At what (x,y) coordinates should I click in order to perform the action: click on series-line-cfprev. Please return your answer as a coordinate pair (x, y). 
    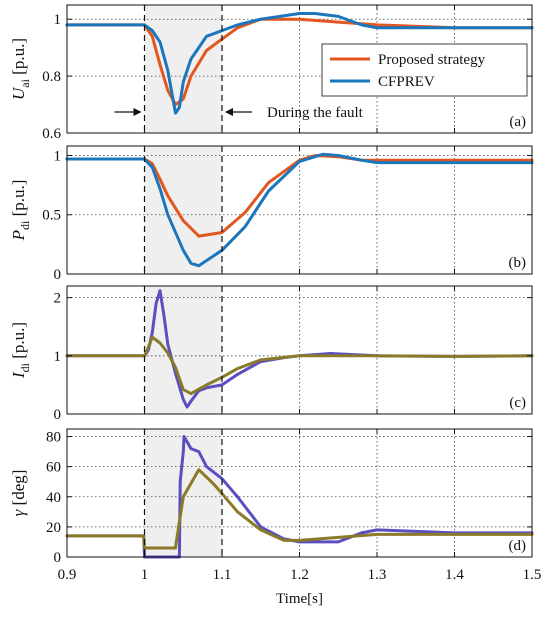
    Looking at the image, I should click on (299, 63).